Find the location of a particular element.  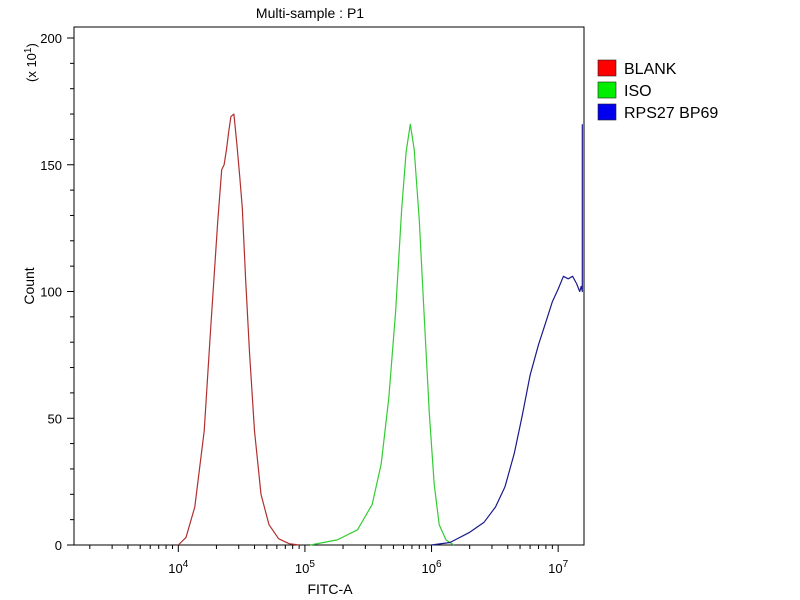

legend-label: BLANK is located at coordinates (650, 69).